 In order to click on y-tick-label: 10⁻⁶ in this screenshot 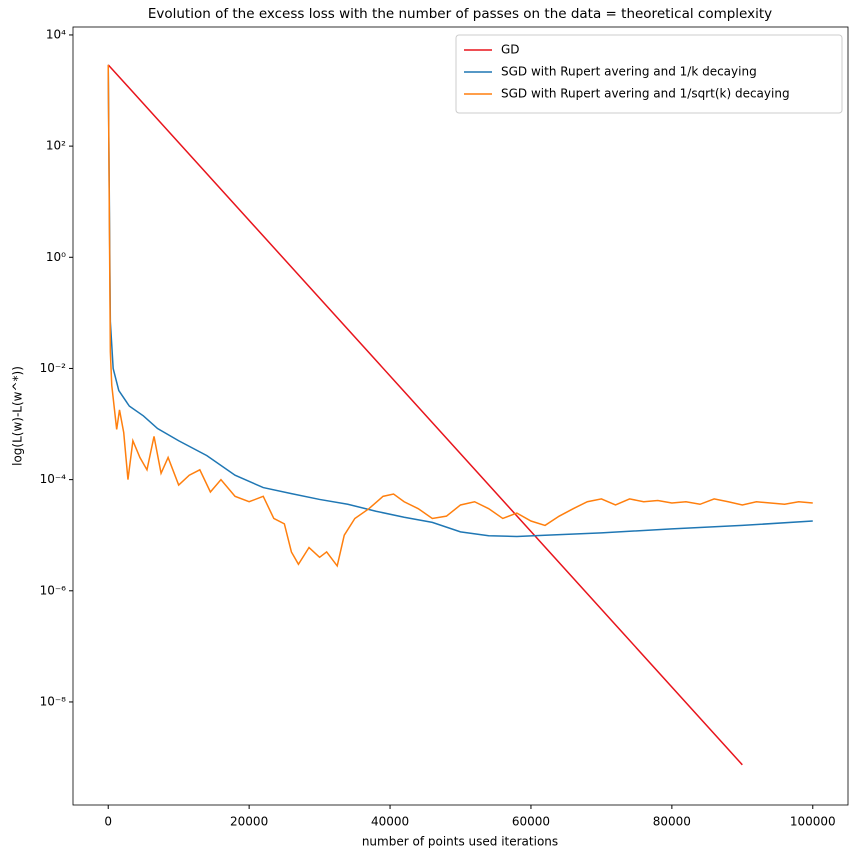, I will do `click(53, 590)`.